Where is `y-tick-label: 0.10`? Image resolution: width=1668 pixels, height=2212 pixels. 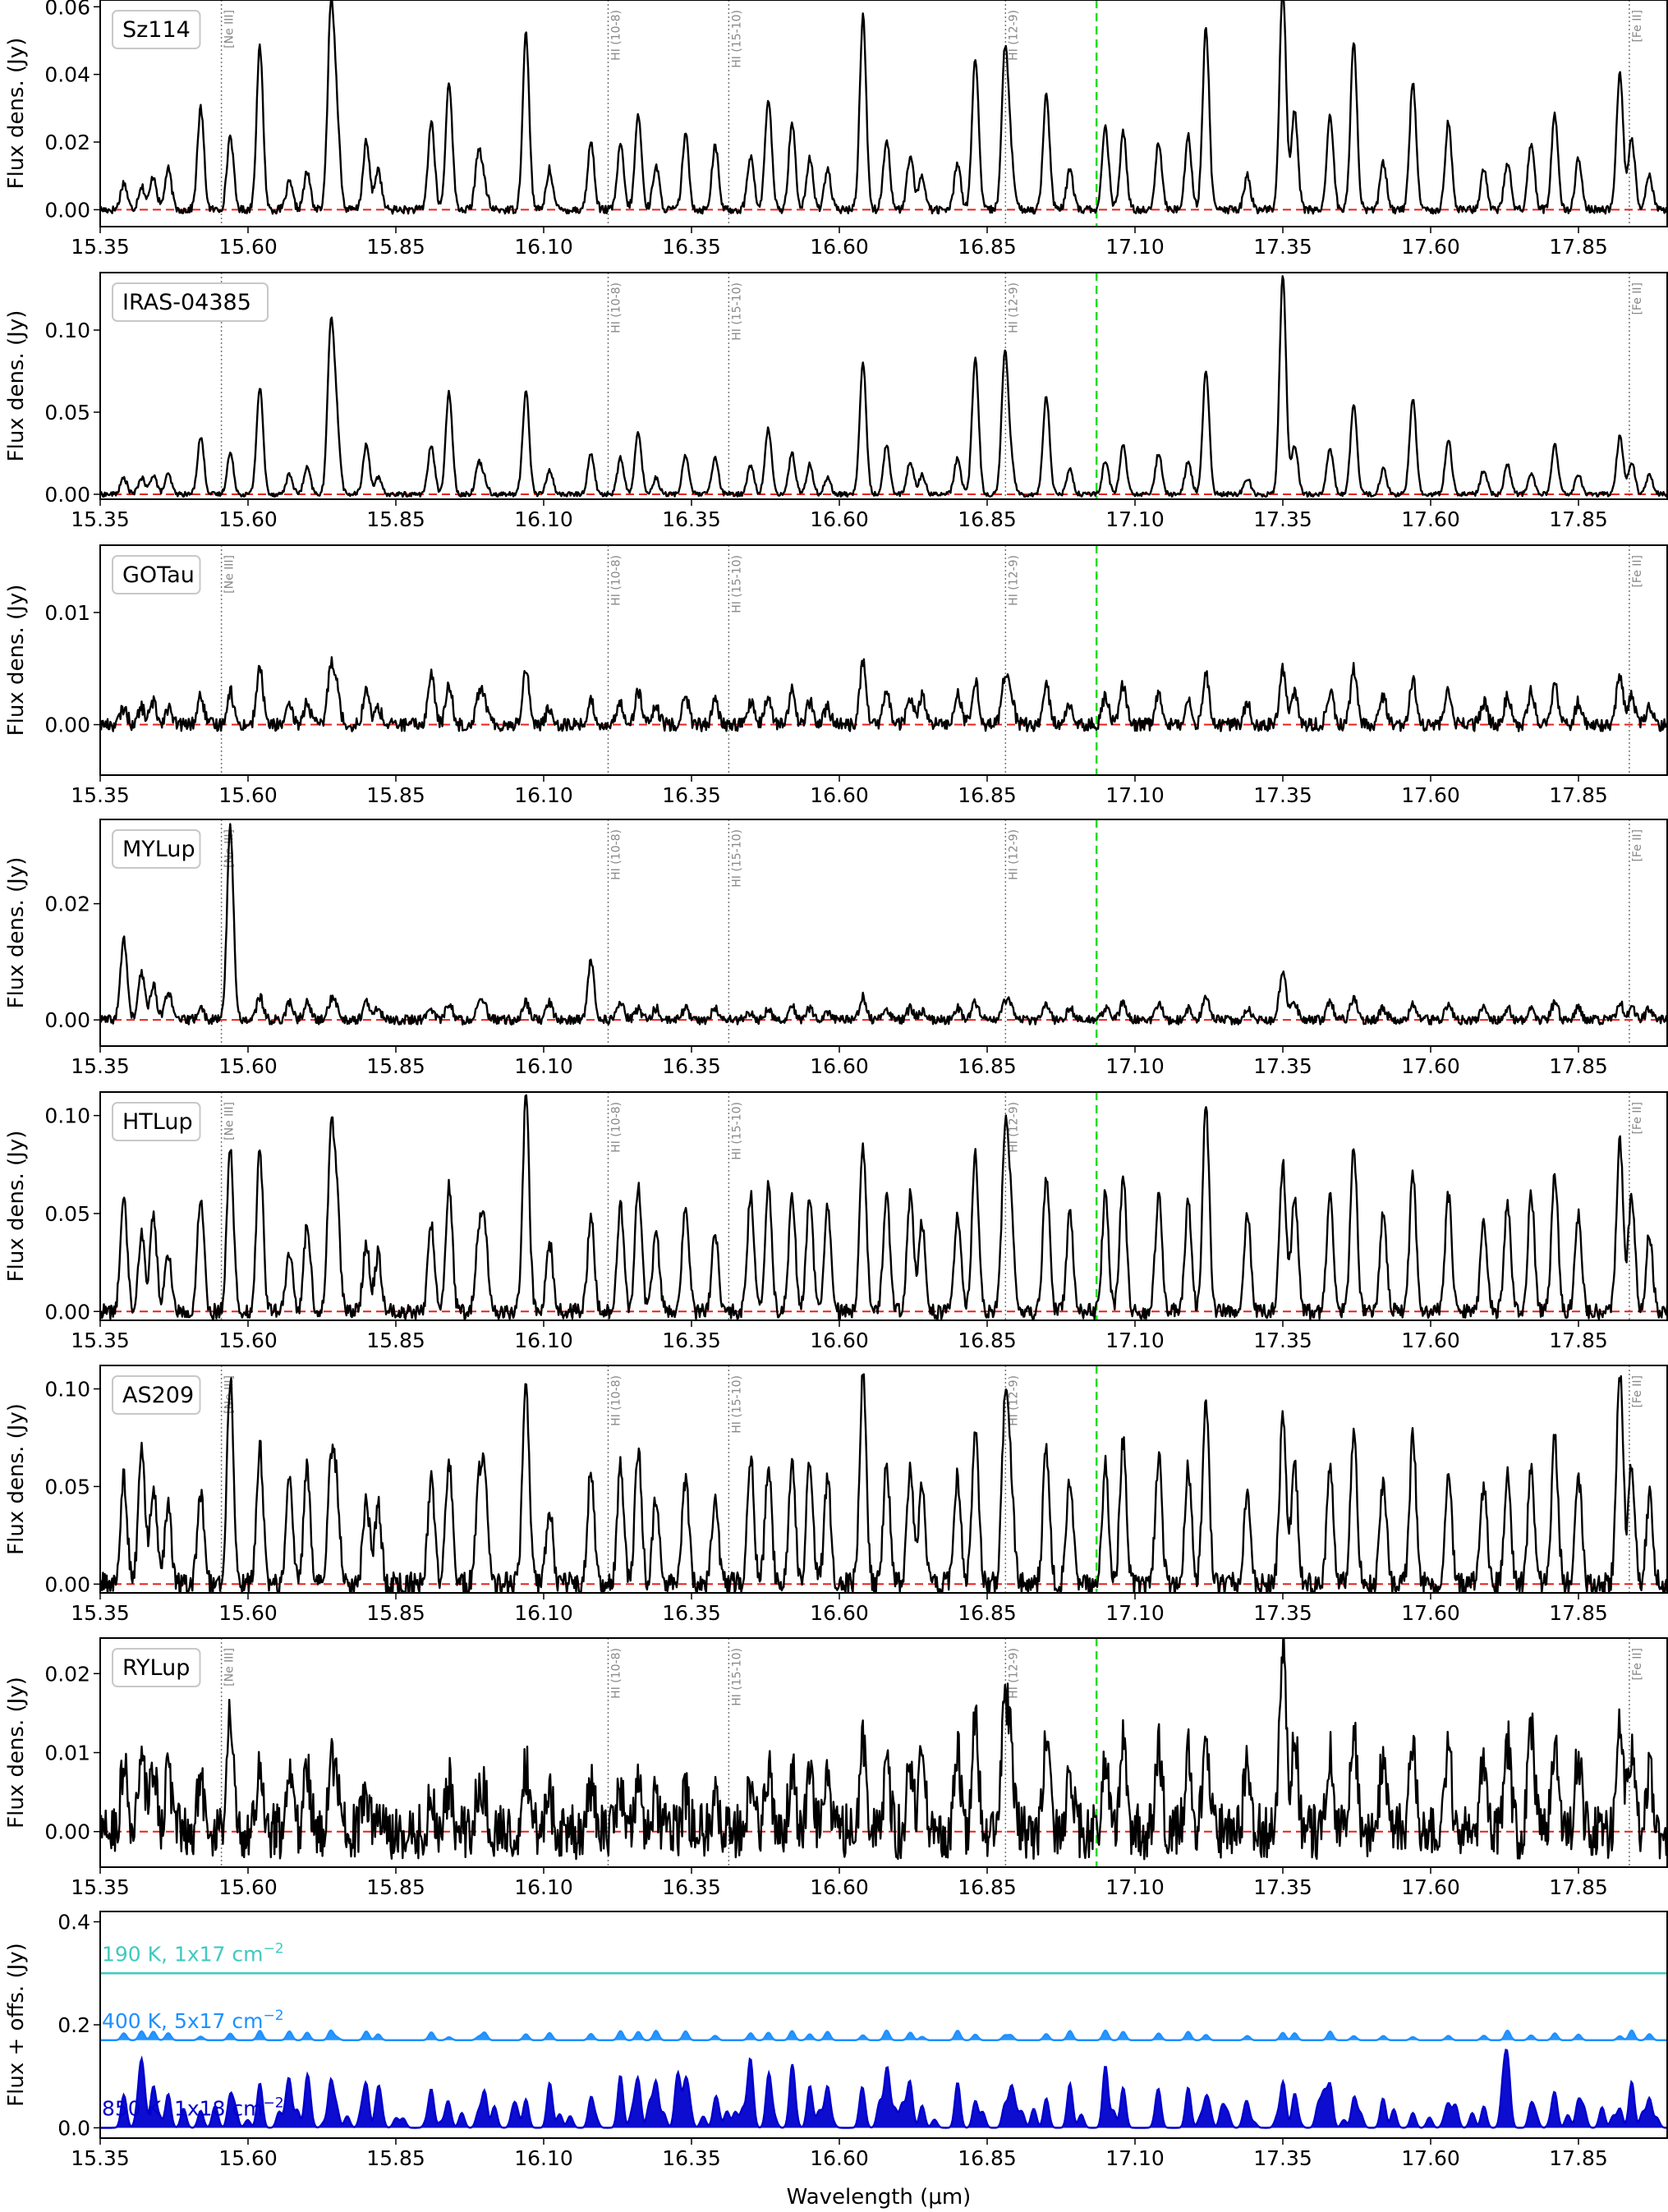
y-tick-label: 0.10 is located at coordinates (67, 1390).